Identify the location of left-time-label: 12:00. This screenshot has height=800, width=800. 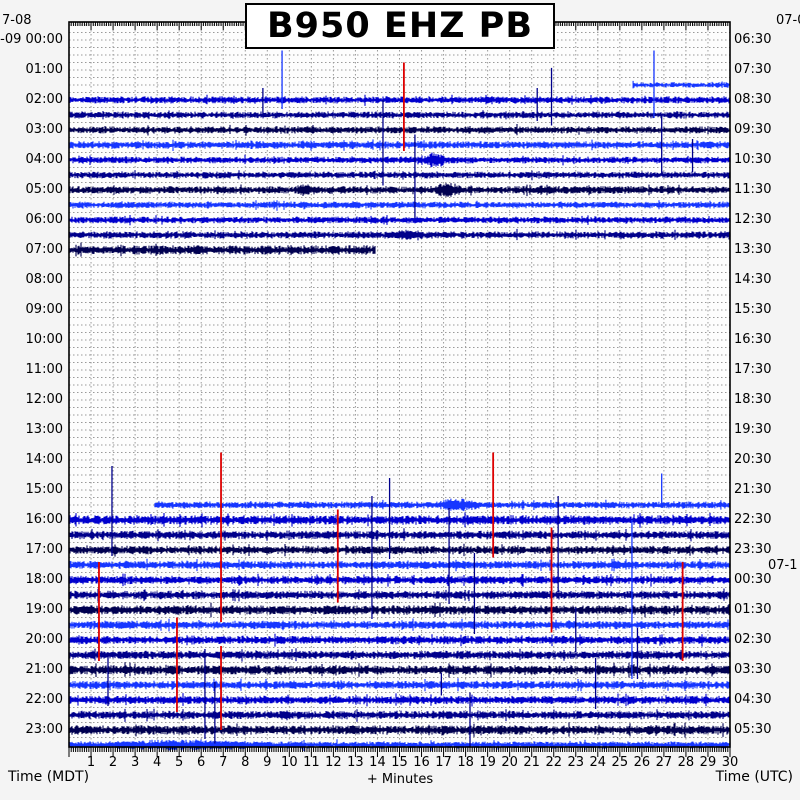
(44, 399).